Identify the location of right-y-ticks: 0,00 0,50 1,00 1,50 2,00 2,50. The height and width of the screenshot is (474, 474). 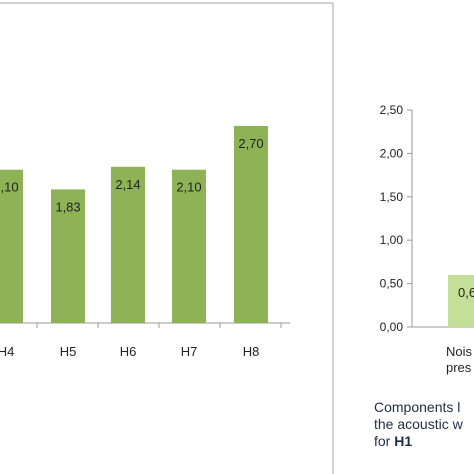
(396, 218).